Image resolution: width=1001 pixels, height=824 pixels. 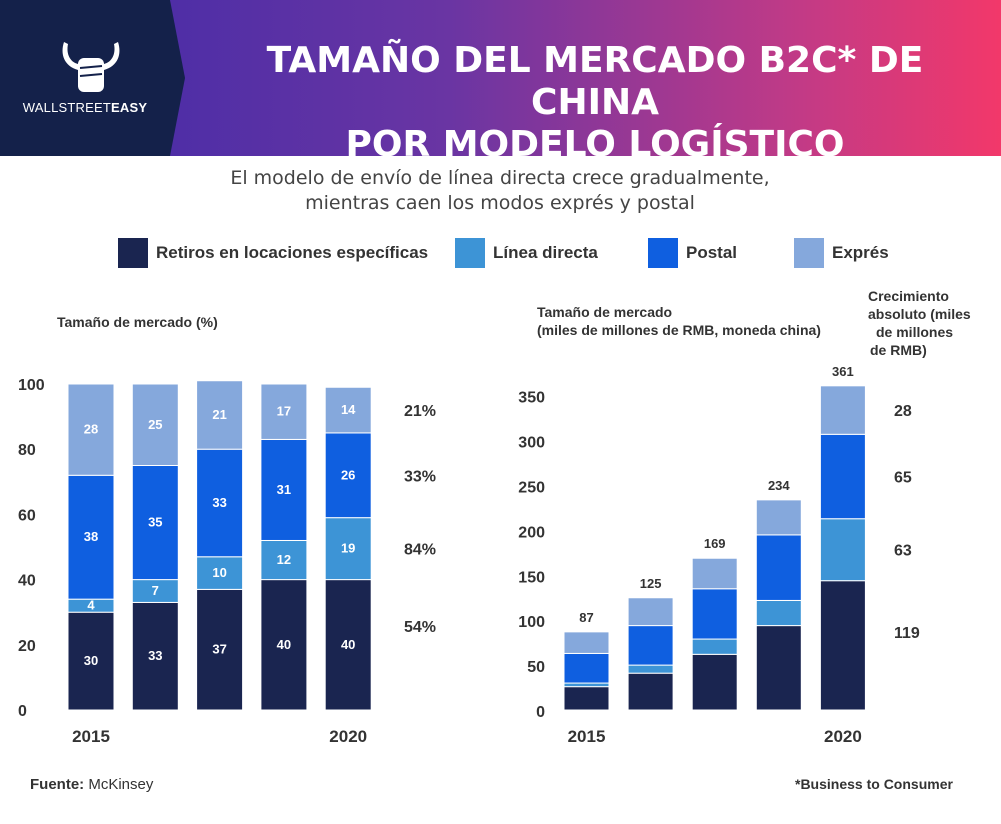 I want to click on growth-label-line-4: de RMB), so click(x=898, y=350).